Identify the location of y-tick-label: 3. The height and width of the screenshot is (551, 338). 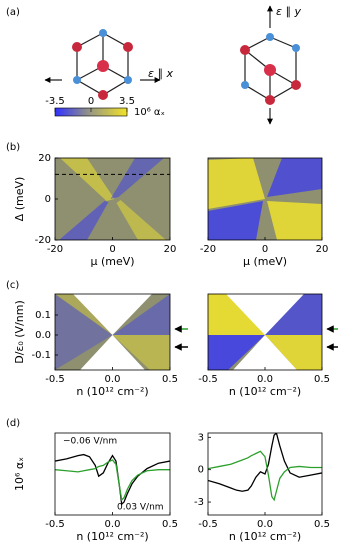
(201, 437).